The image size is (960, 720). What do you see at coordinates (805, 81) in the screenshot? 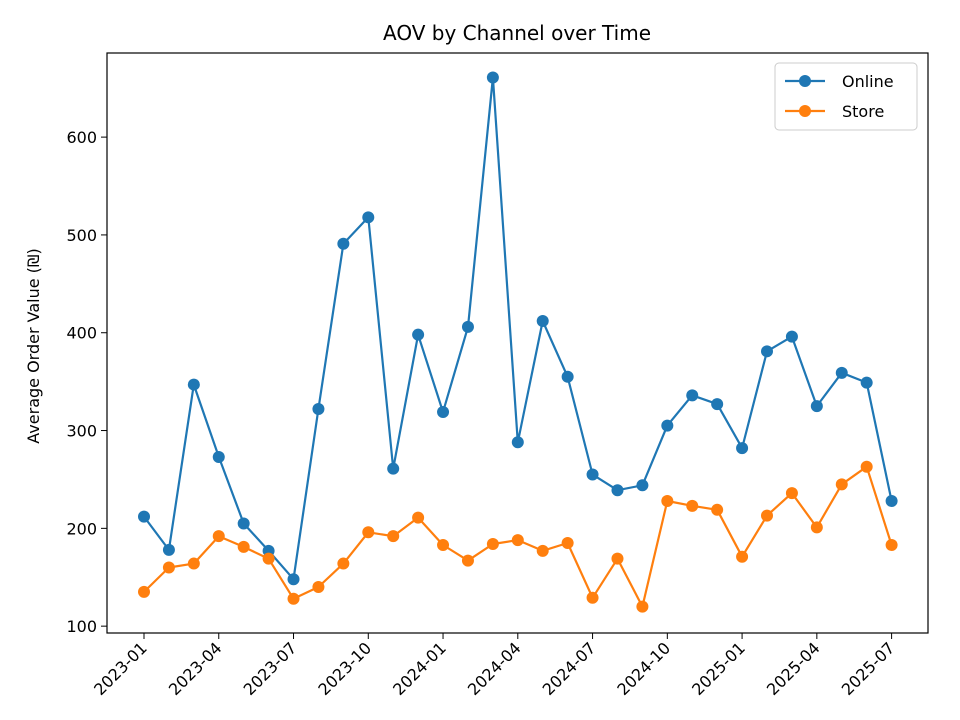
I see `legend-marker-online` at bounding box center [805, 81].